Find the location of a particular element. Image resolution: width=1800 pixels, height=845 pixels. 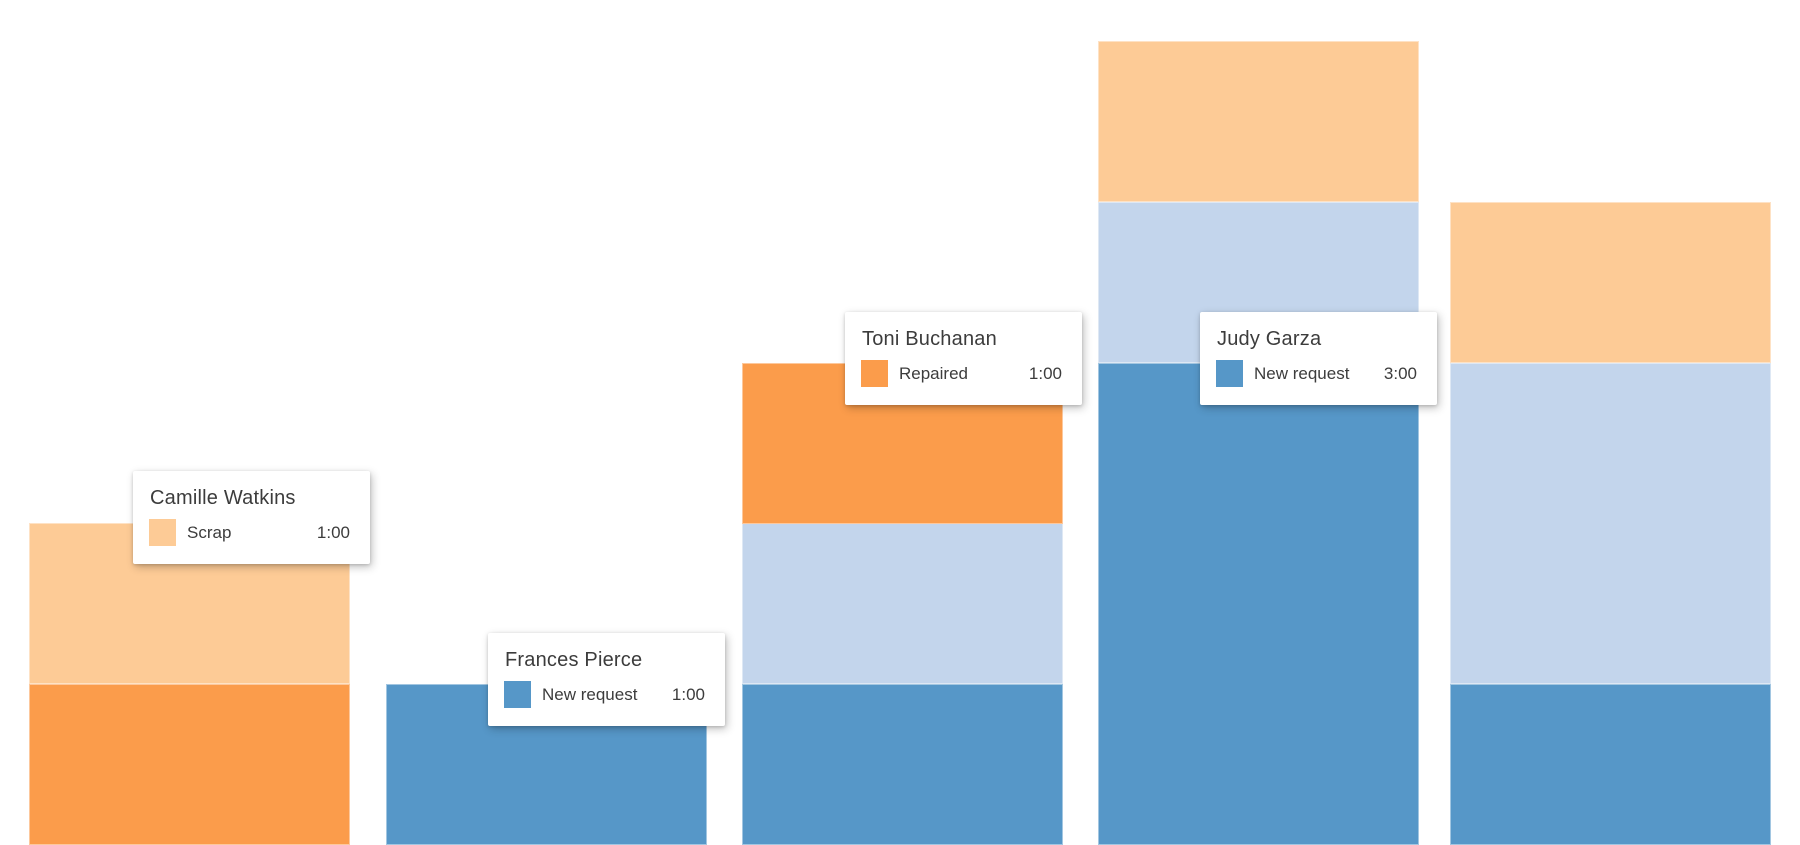

tooltip-person-name: Judy Garza is located at coordinates (1269, 339).